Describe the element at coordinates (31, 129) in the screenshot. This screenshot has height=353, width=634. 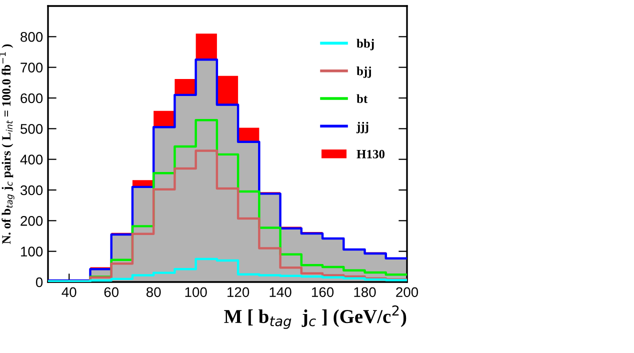
I see `y-tick-label: 500` at that location.